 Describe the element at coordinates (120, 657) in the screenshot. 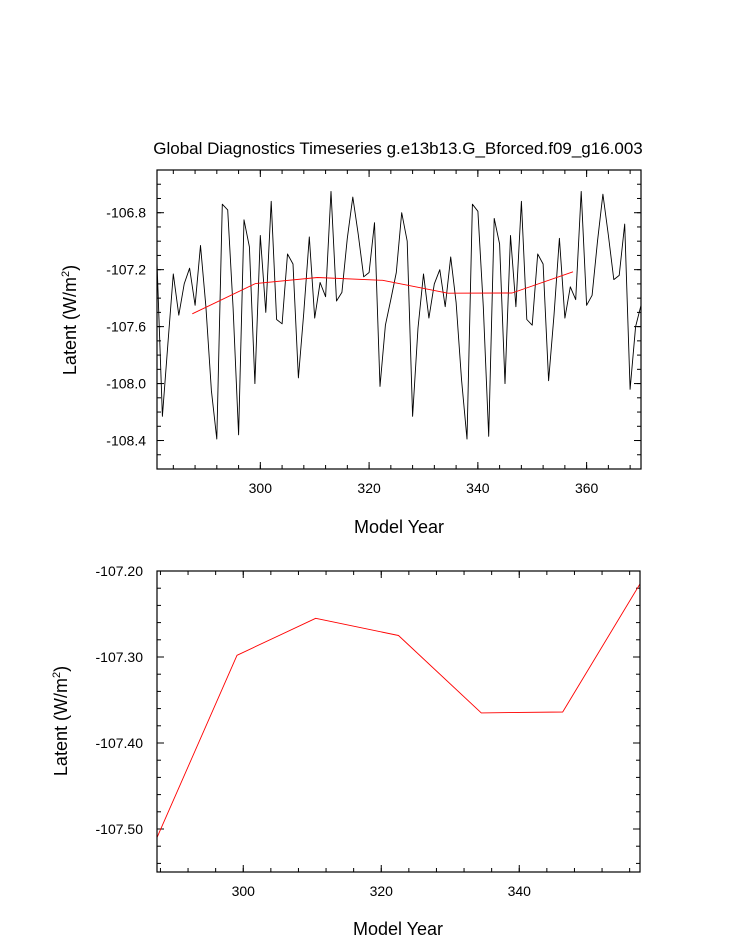

I see `y-tick-label: -107.30` at that location.